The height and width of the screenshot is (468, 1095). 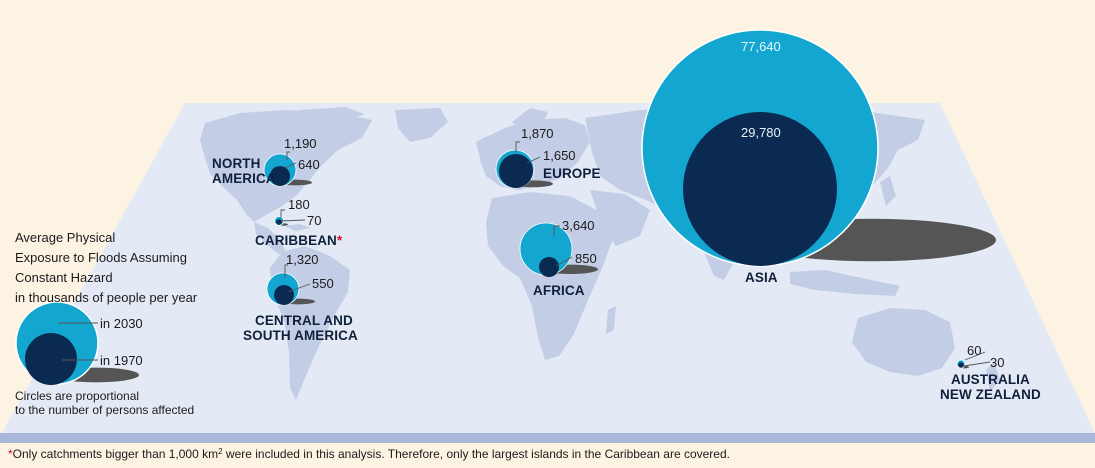 What do you see at coordinates (421, 125) in the screenshot?
I see `greenland-landmass` at bounding box center [421, 125].